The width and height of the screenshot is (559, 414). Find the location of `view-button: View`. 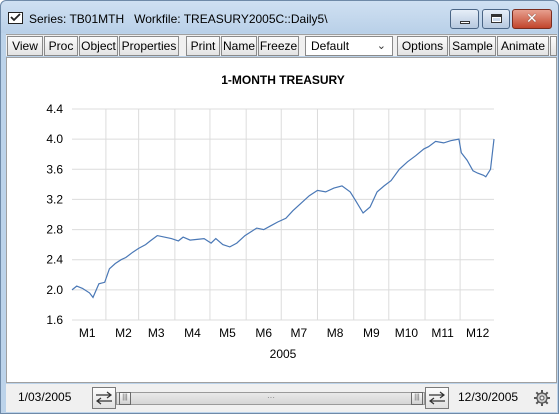

view-button: View is located at coordinates (25, 46).